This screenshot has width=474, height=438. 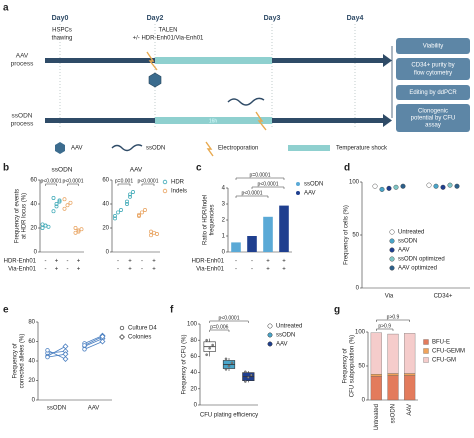 I want to click on legend-label: HDR, so click(x=178, y=183).